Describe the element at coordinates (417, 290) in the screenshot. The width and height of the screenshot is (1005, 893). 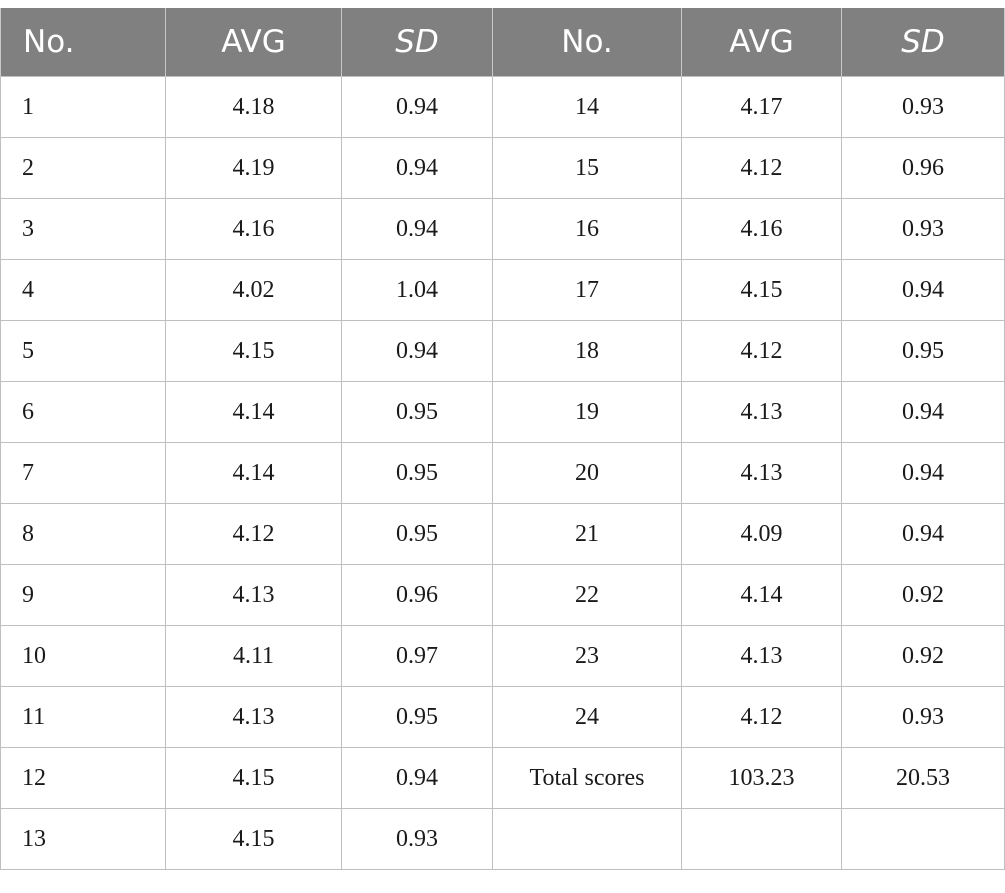
I see `cell-sd-left: 1.04` at that location.